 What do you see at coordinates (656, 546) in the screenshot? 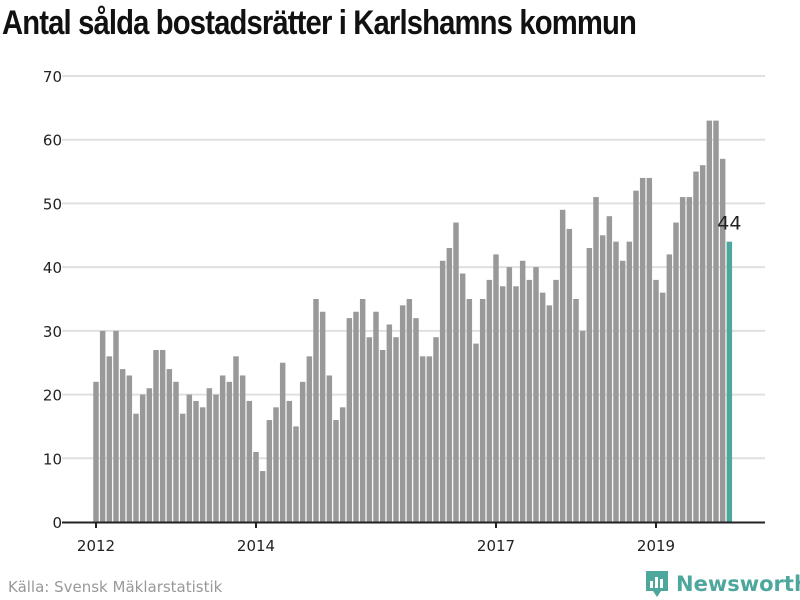
I see `x-tick-label: 2019` at bounding box center [656, 546].